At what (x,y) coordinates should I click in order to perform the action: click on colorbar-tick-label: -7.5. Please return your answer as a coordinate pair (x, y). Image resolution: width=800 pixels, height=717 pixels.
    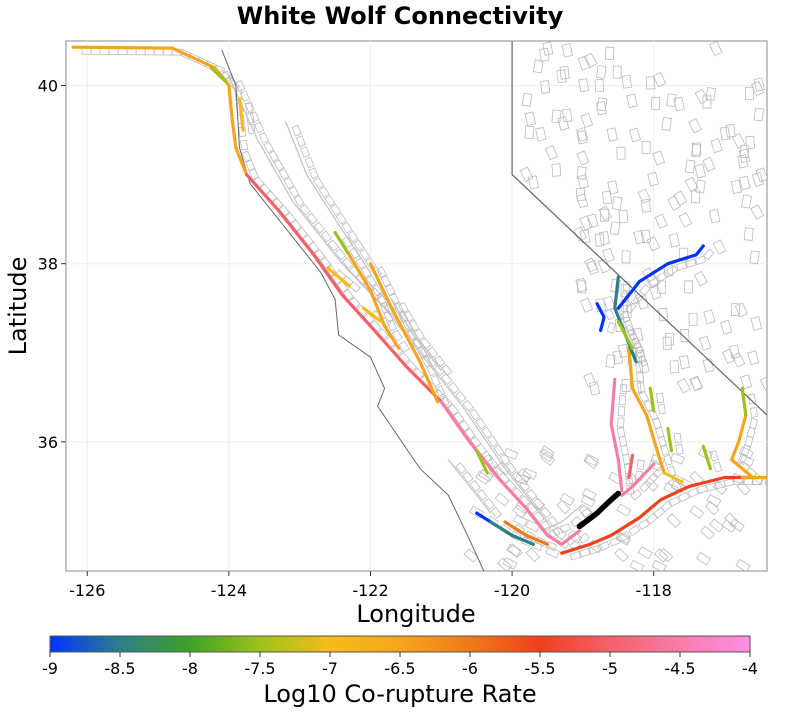
    Looking at the image, I should click on (259, 668).